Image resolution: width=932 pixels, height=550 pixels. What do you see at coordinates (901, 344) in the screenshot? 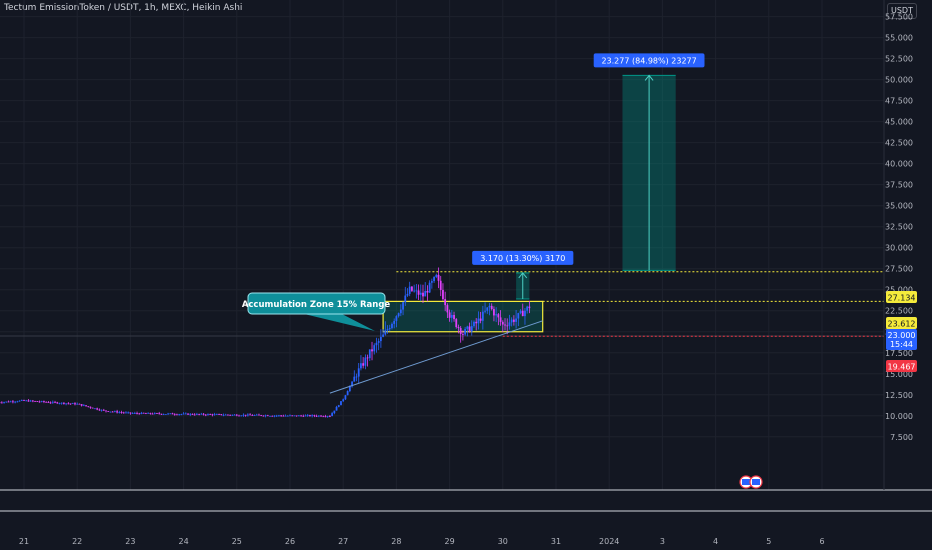
I see `bar-countdown: 15:44` at bounding box center [901, 344].